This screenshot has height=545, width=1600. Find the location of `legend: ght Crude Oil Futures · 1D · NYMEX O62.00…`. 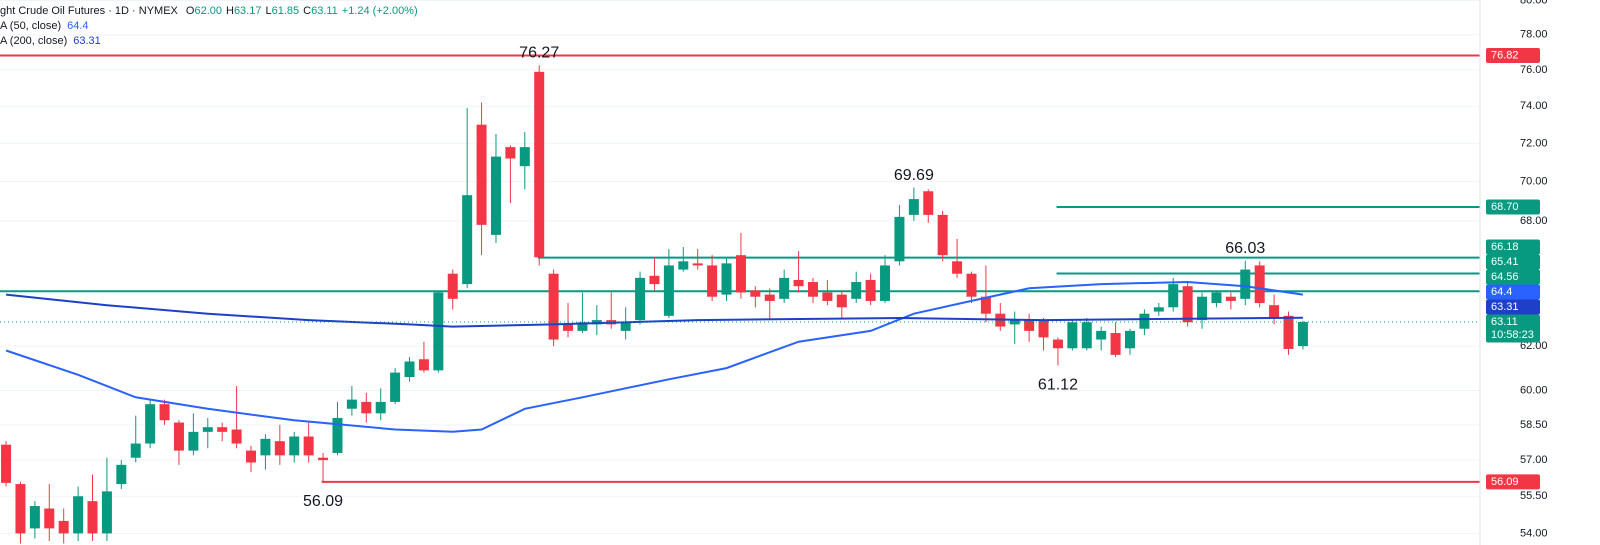

legend: ght Crude Oil Futures · 1D · NYMEX O62.00… is located at coordinates (209, 26).